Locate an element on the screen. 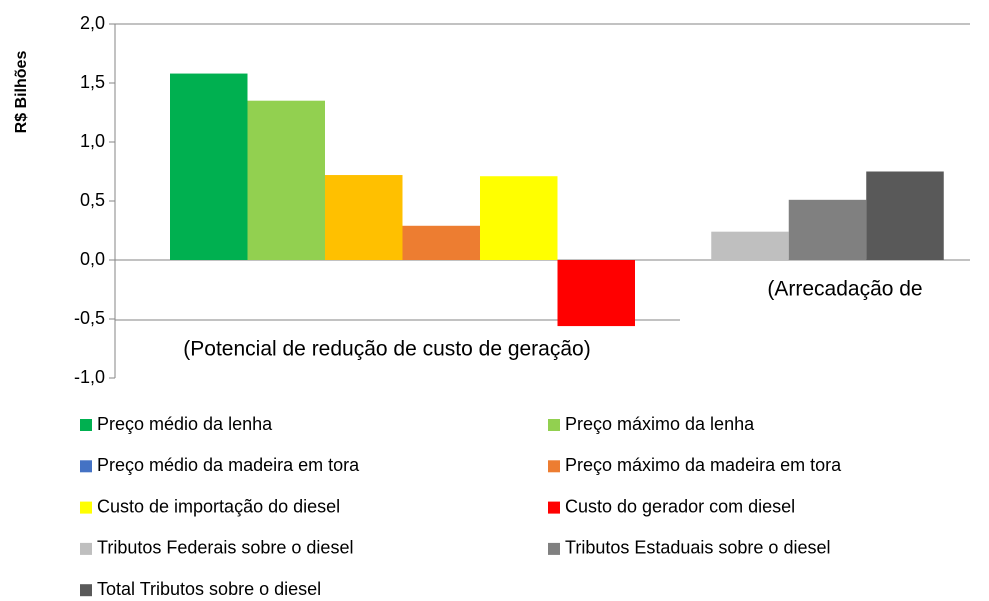  y-tick-label: 2,0 is located at coordinates (92, 23).